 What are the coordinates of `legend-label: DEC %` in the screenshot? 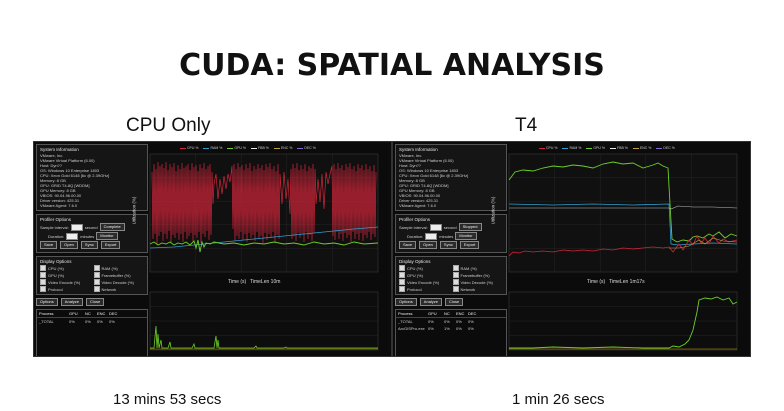 It's located at (669, 148).